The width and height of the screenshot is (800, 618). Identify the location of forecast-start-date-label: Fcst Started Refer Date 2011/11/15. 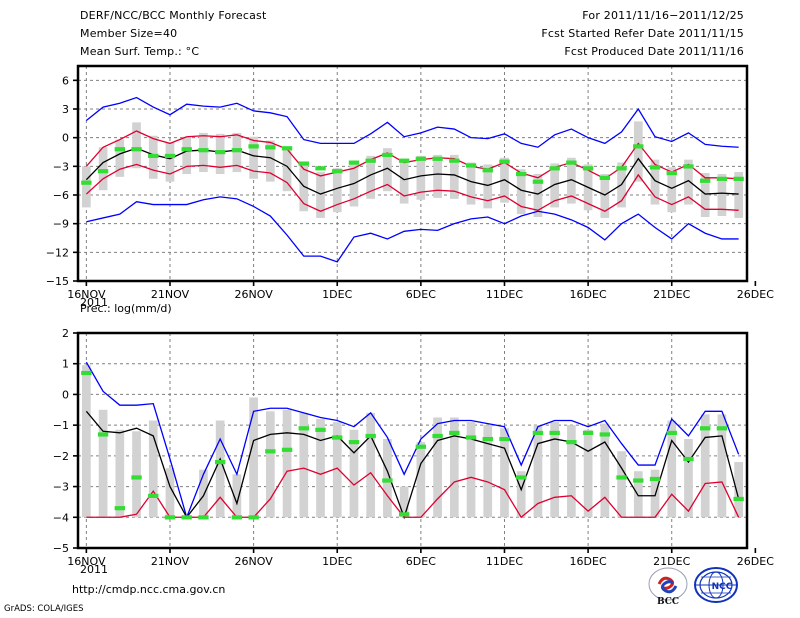
(642, 33).